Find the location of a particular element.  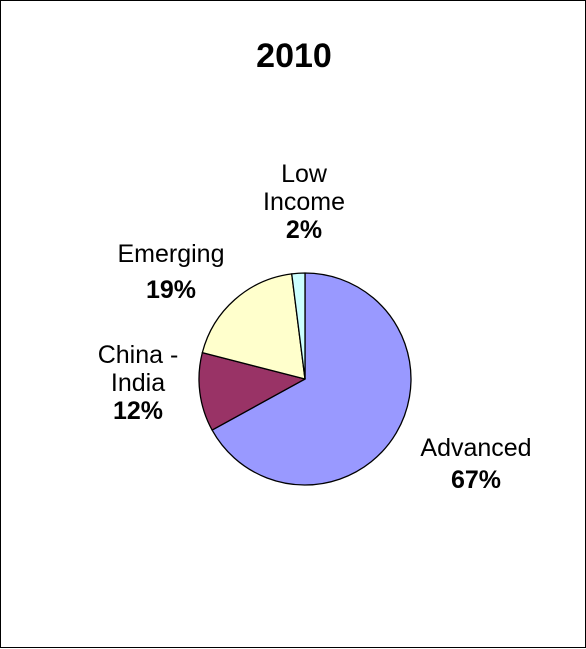

slice-value: 2% is located at coordinates (304, 230).